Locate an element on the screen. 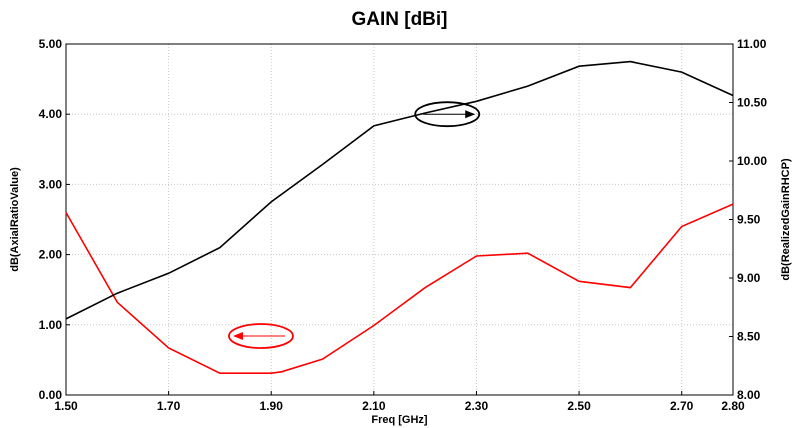 This screenshot has width=799, height=428. y-right-tick-label-3: 9.50 is located at coordinates (749, 220).